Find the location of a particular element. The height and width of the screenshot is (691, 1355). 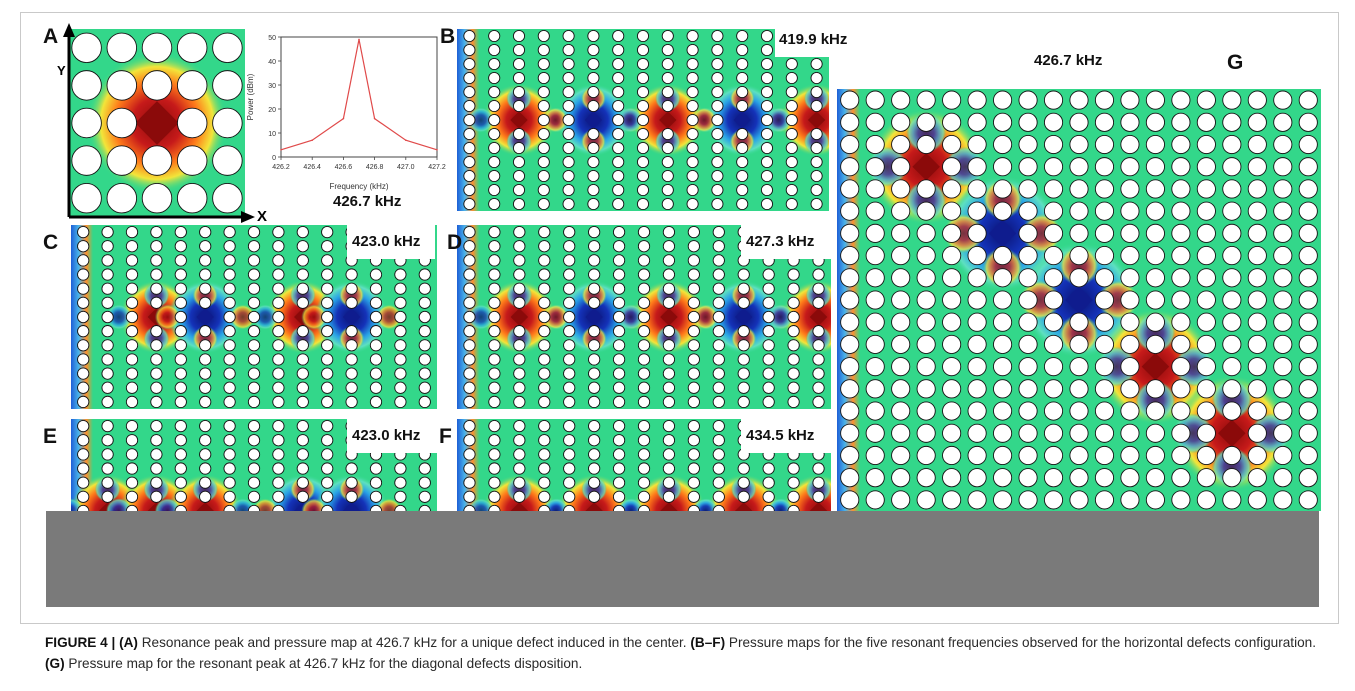

panel-g-frequency: 426.7 kHz is located at coordinates (1068, 60).